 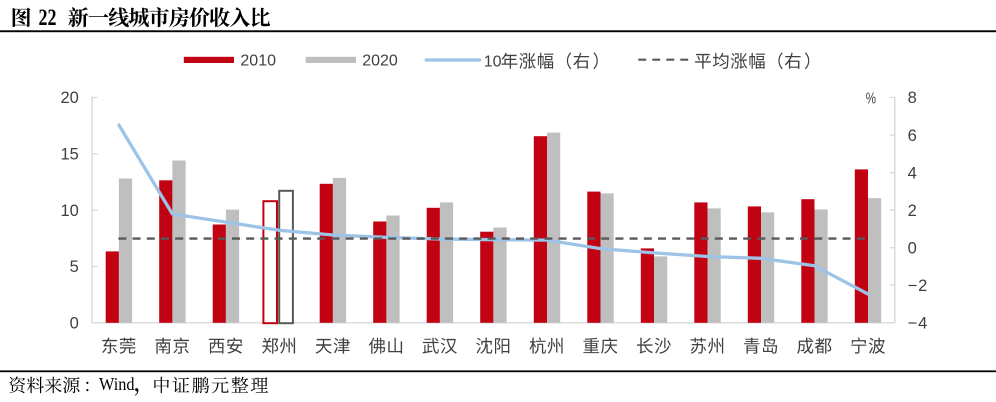 I want to click on svg-text: 4, so click(x=913, y=173).